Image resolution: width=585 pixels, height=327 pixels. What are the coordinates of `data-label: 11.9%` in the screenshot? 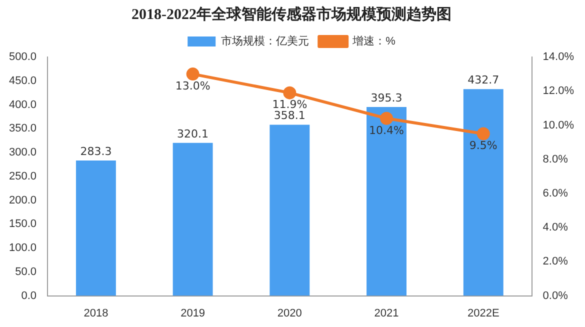 It's located at (290, 105).